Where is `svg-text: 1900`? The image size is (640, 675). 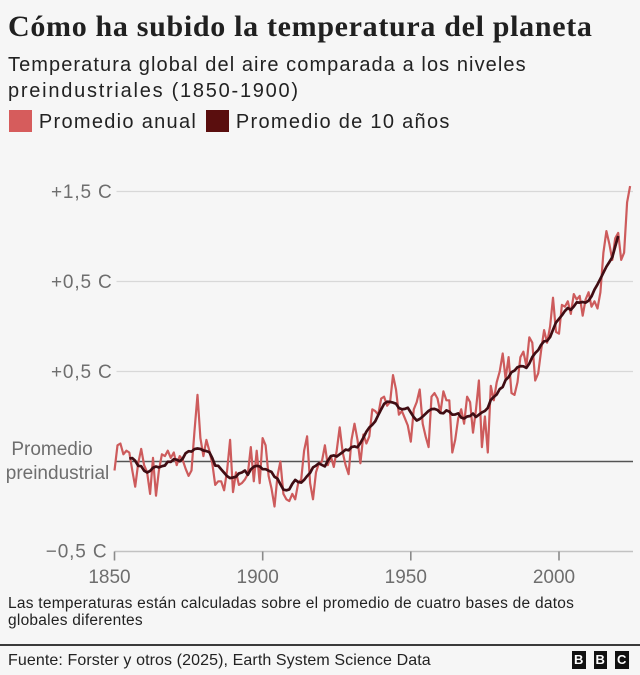 svg-text: 1900 is located at coordinates (258, 577).